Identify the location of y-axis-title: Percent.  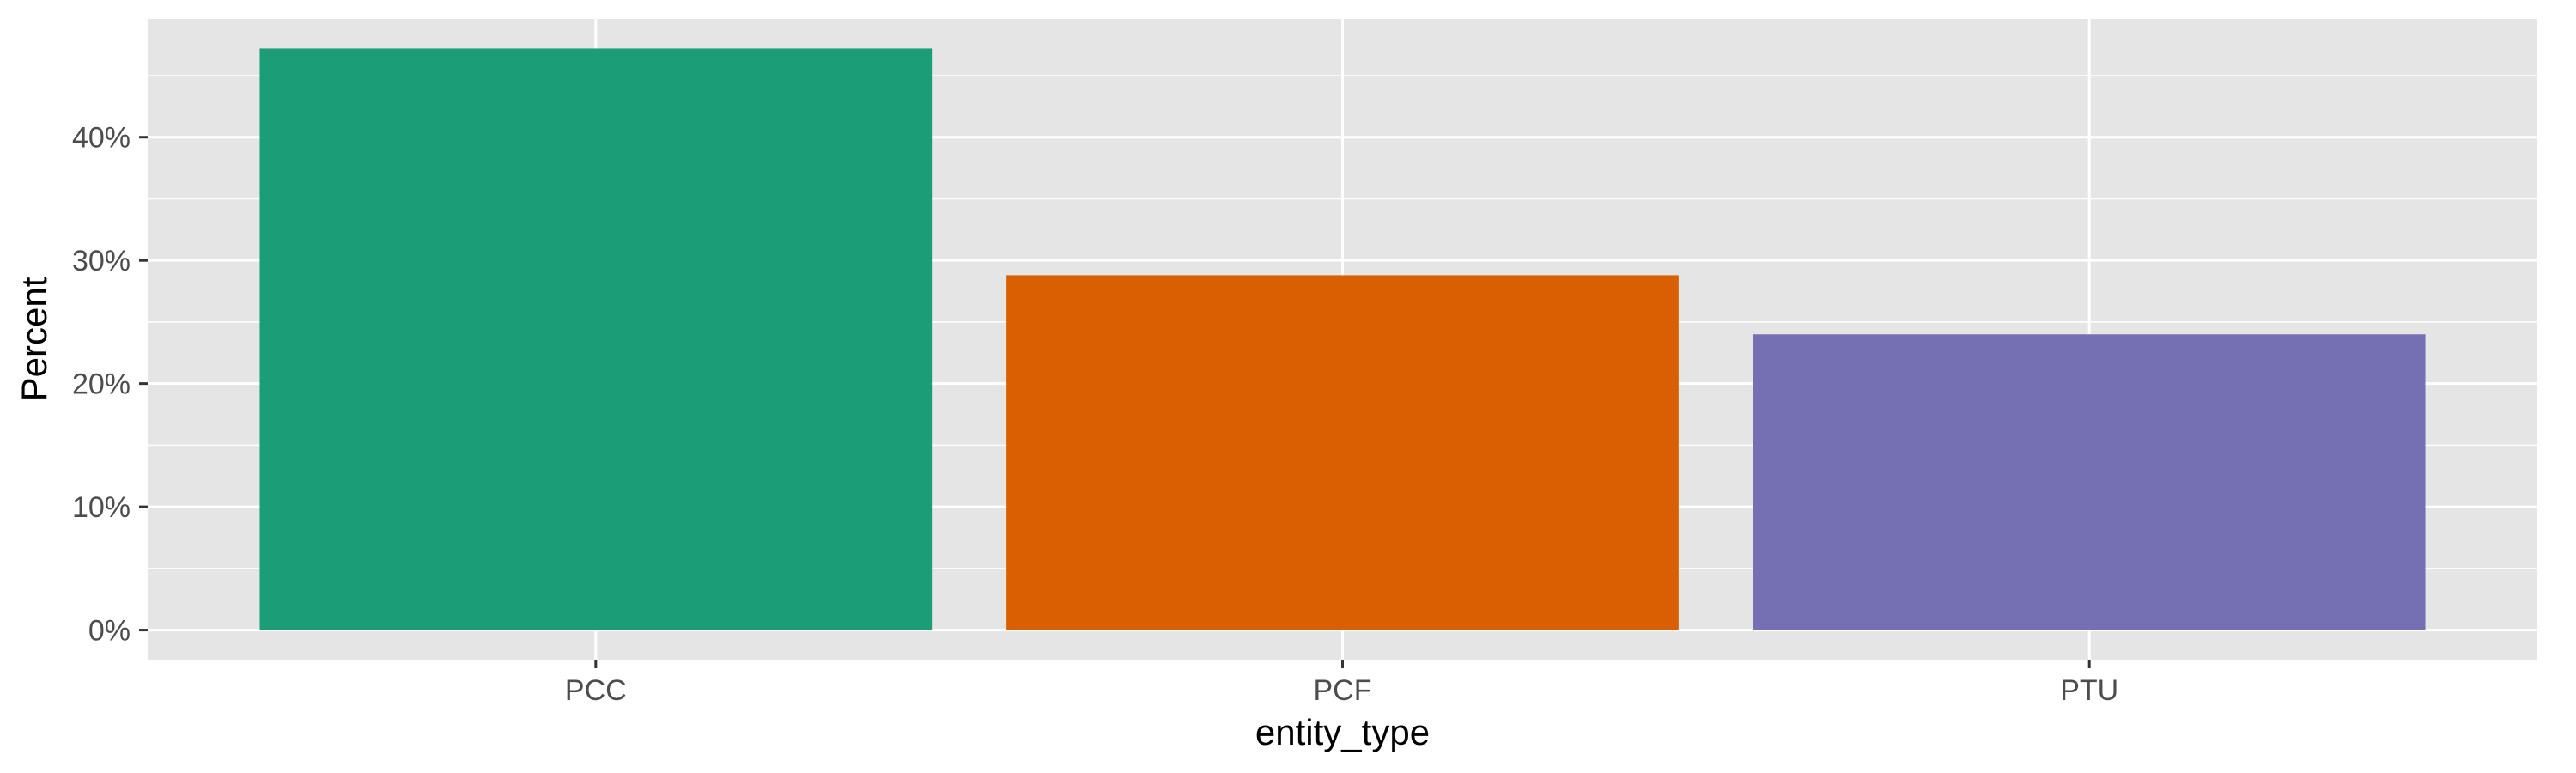
(34, 339).